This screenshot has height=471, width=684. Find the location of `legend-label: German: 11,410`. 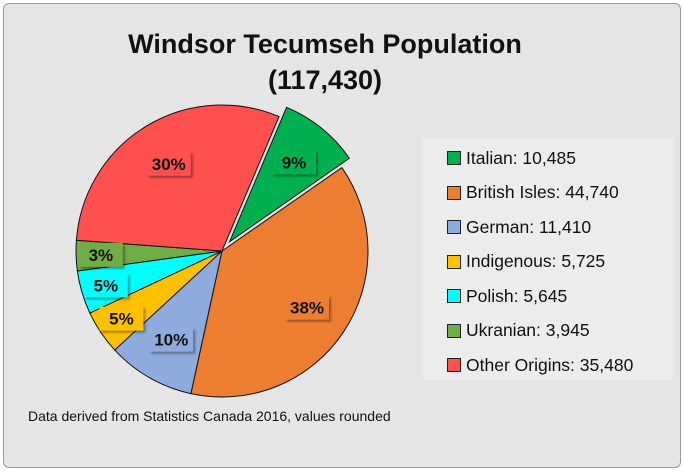

legend-label: German: 11,410 is located at coordinates (529, 226).